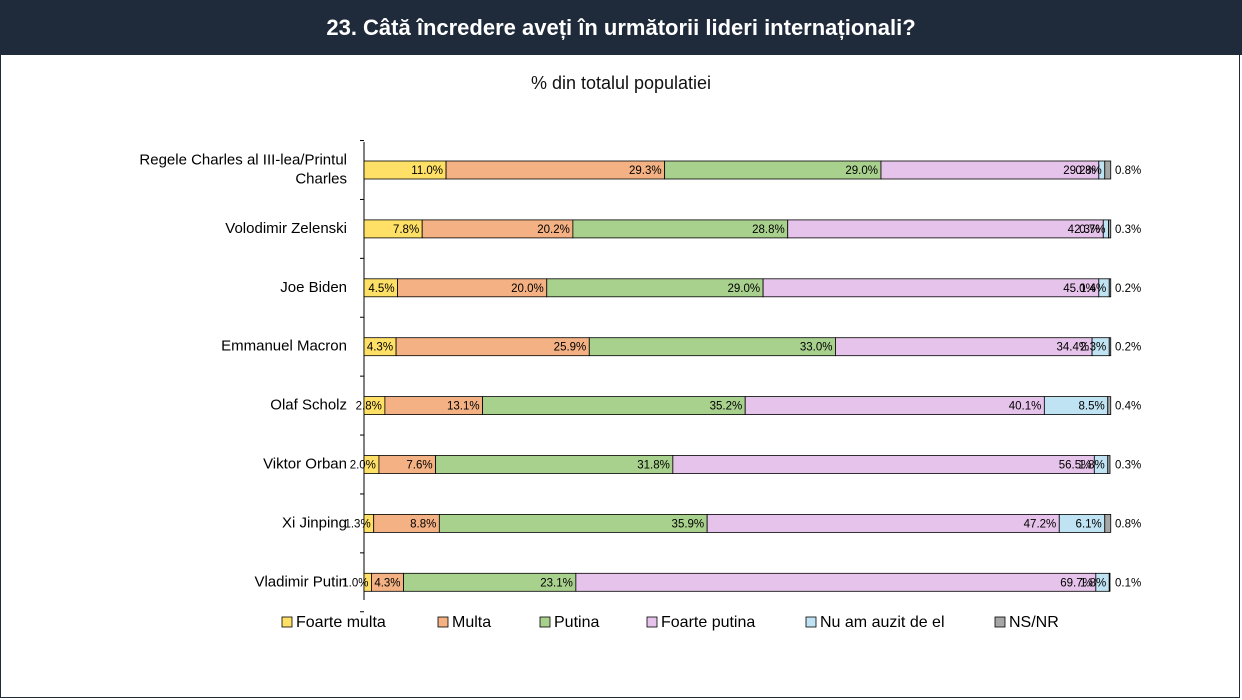  I want to click on data-label: 13.1%, so click(463, 407).